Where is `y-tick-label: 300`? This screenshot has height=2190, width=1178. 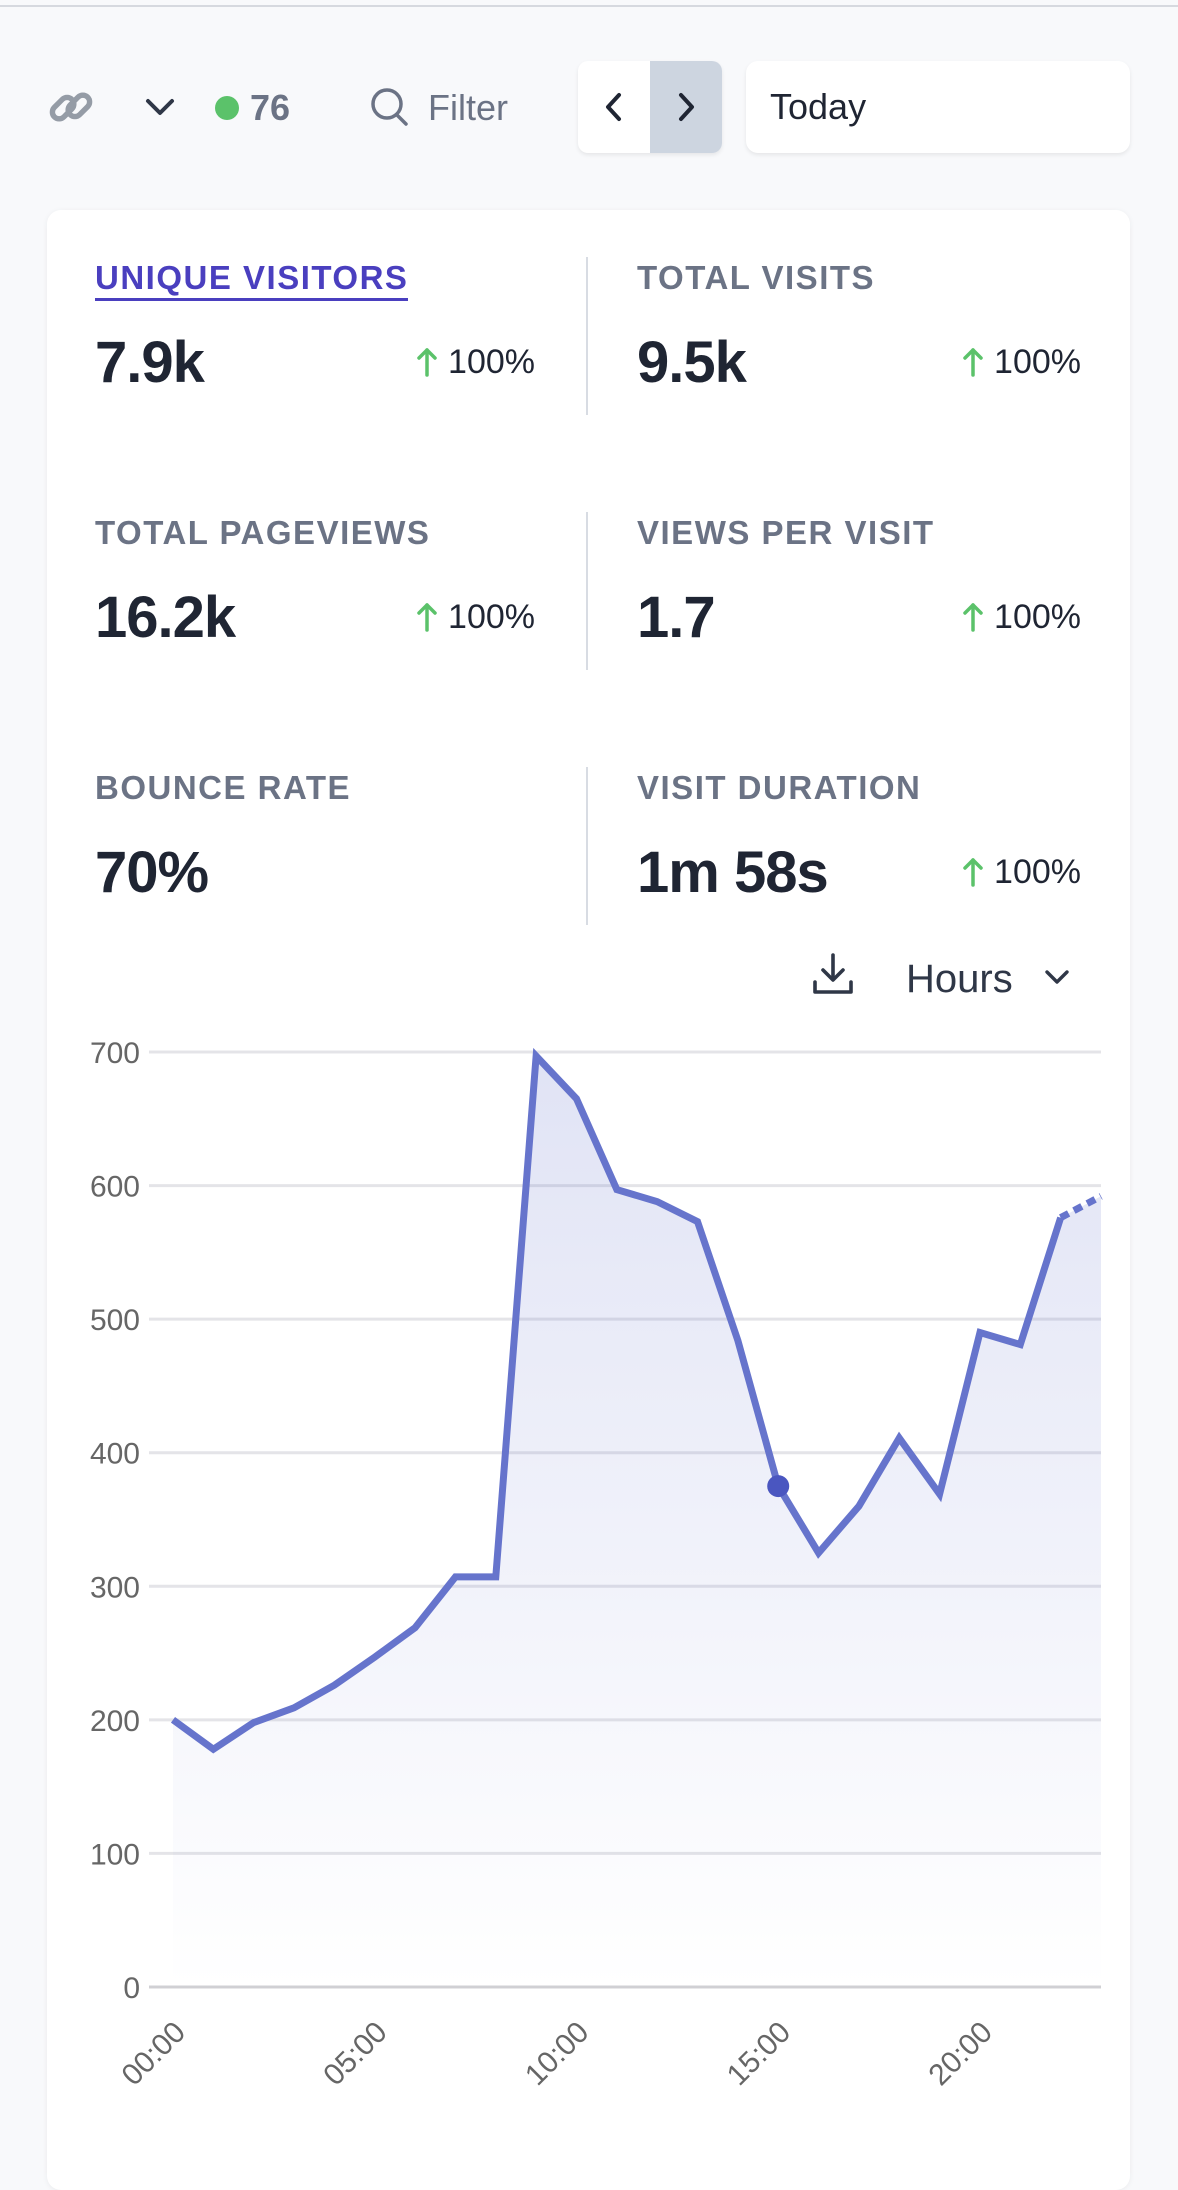
y-tick-label: 300 is located at coordinates (115, 1587).